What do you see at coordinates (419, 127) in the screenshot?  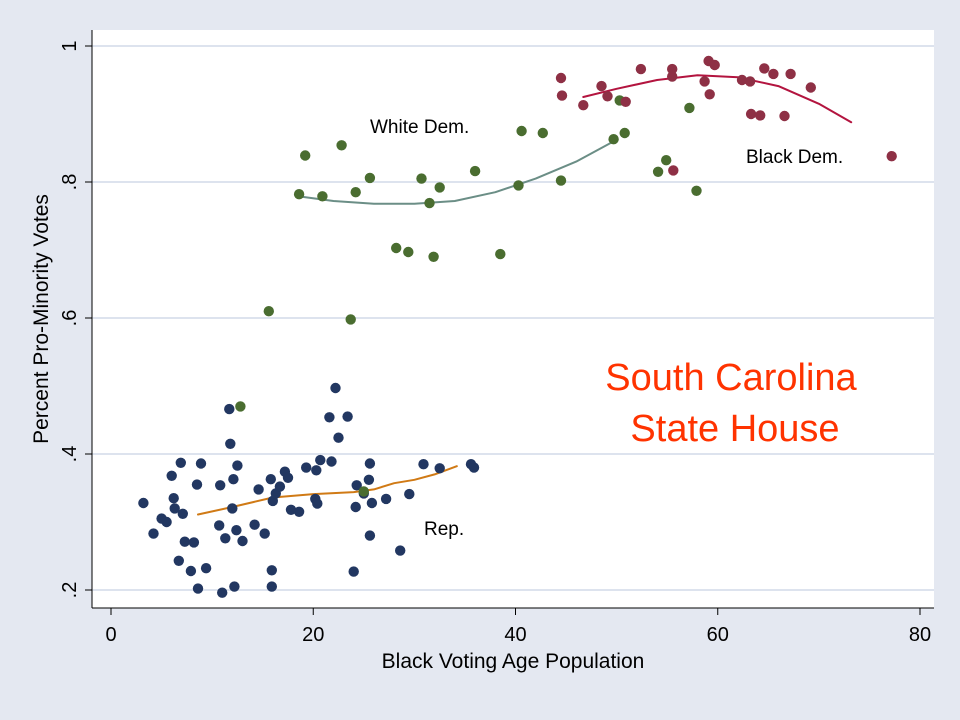 I see `white-dem-label: White Dem.` at bounding box center [419, 127].